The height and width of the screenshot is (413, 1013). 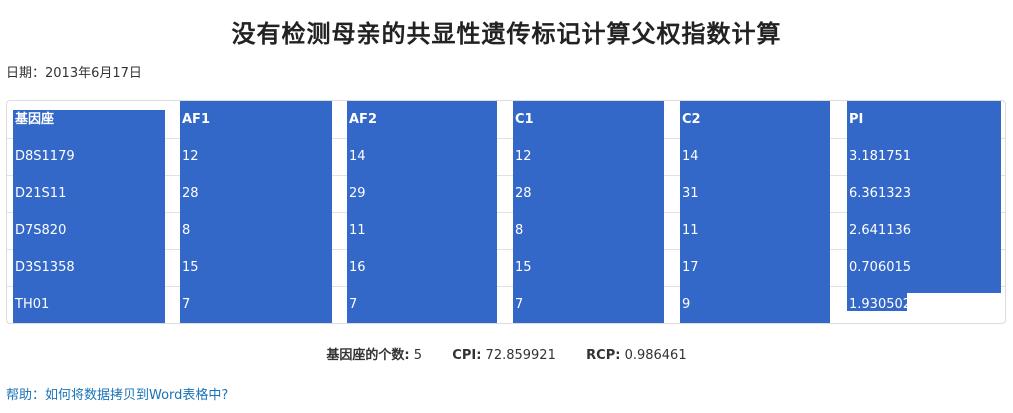 What do you see at coordinates (32, 304) in the screenshot?
I see `table-cell: TH01` at bounding box center [32, 304].